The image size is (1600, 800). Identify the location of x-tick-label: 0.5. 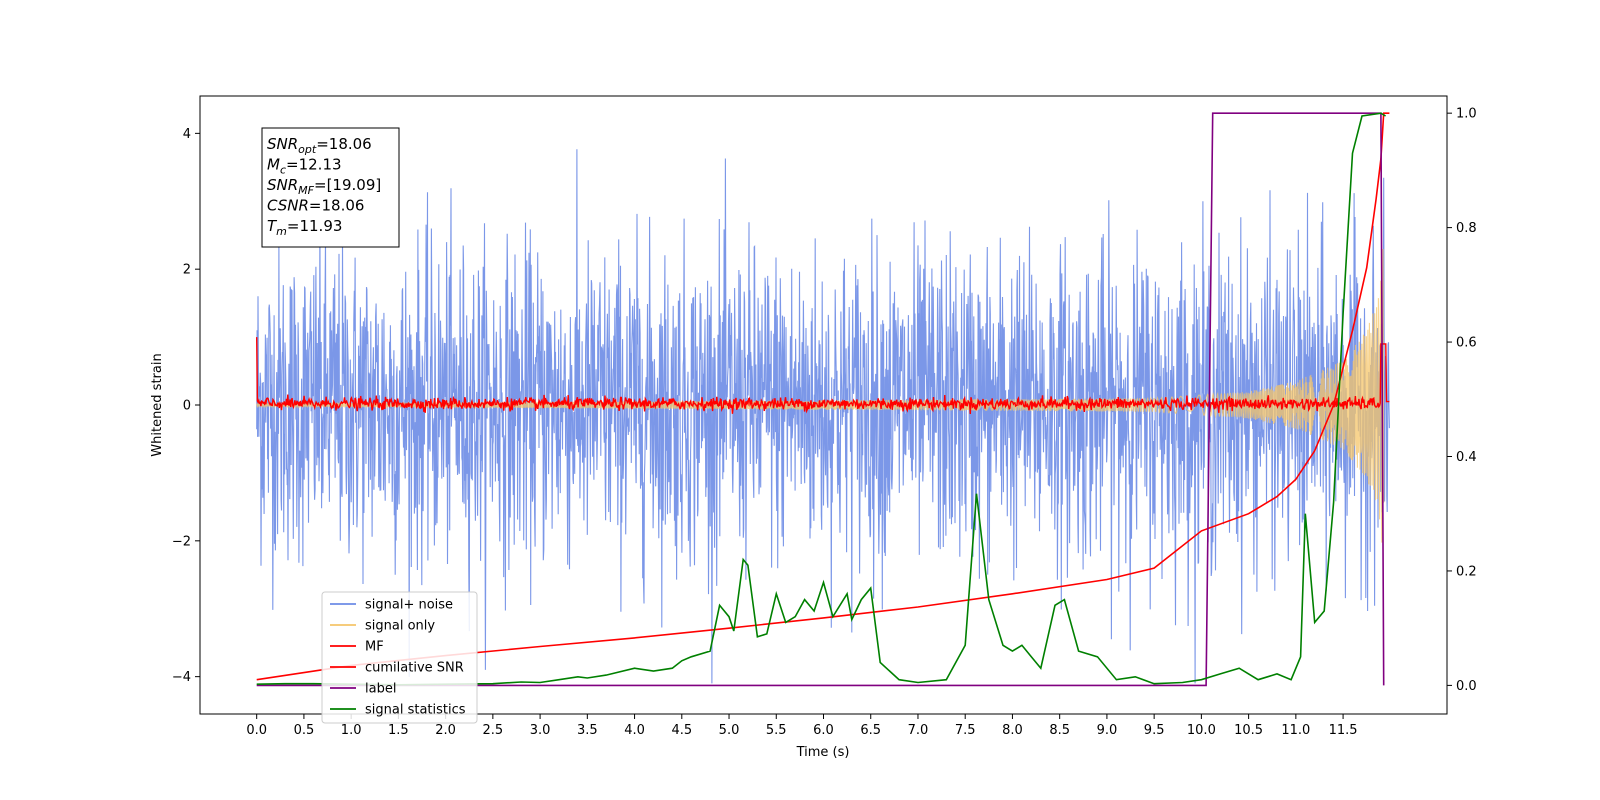
(304, 730).